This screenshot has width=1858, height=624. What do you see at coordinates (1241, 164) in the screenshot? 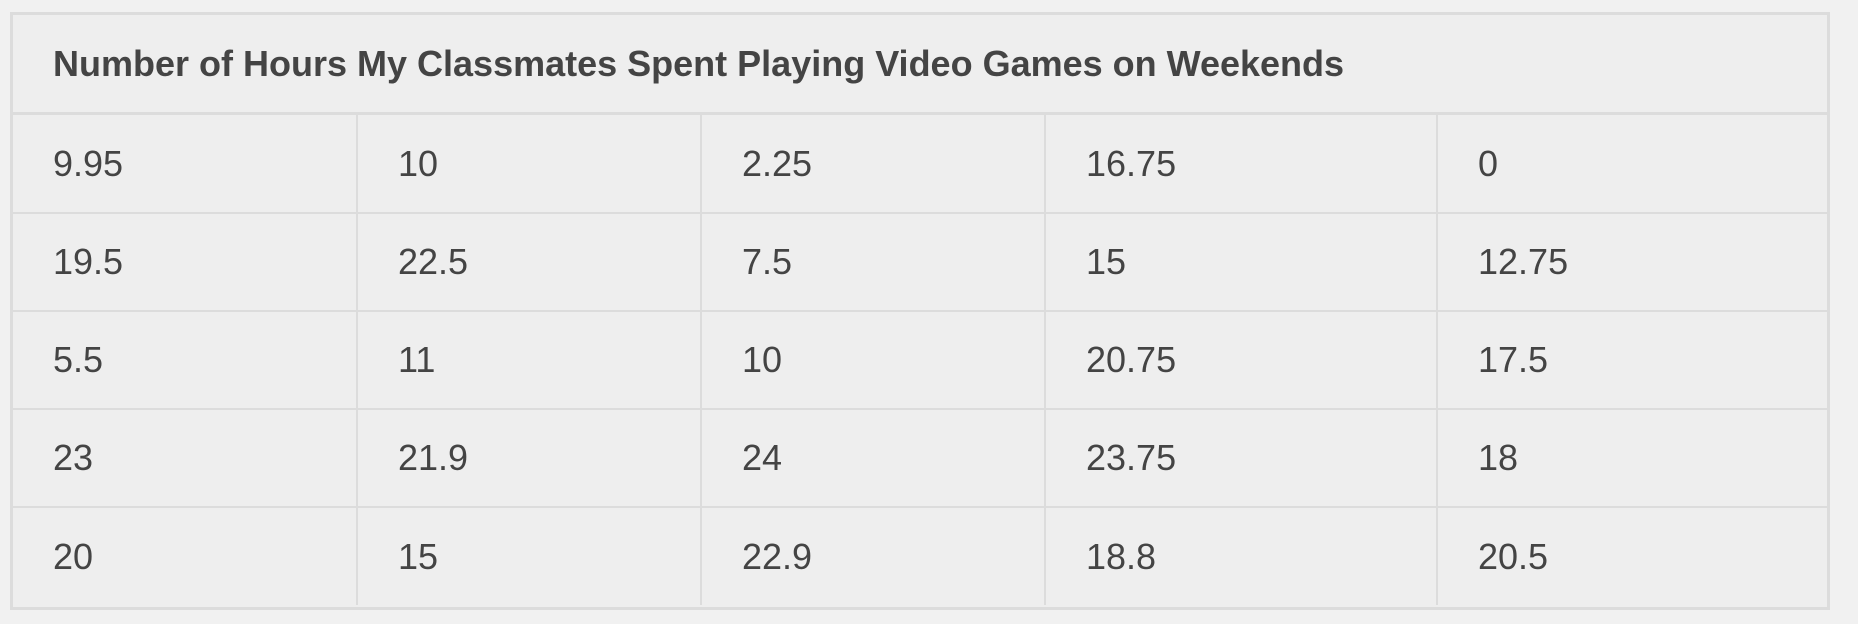
I see `table-cell: 16.75` at bounding box center [1241, 164].